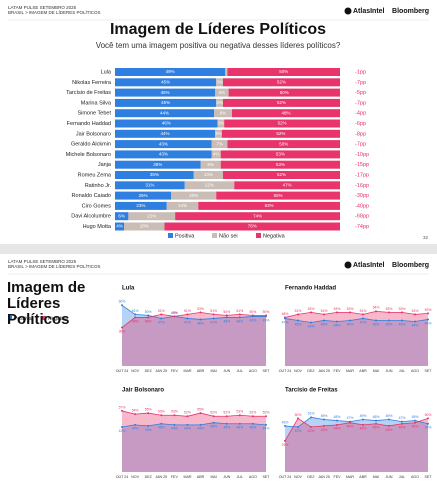 Image resolution: width=437 pixels, height=500 pixels. What do you see at coordinates (362, 165) in the screenshot?
I see `net-label: -15pp` at bounding box center [362, 165].